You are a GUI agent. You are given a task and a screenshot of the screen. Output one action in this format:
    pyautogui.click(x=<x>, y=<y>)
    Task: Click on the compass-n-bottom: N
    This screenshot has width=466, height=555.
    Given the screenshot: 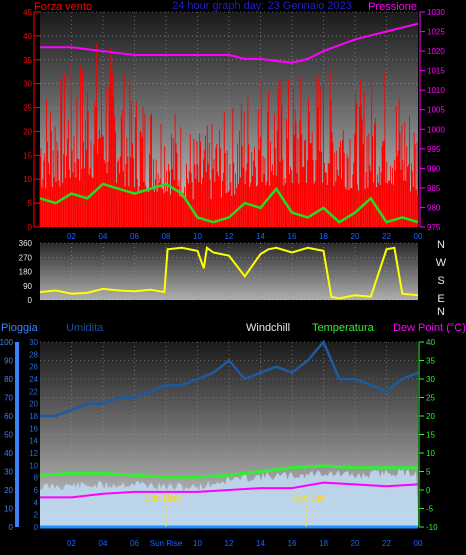 What is the action you would take?
    pyautogui.click(x=441, y=312)
    